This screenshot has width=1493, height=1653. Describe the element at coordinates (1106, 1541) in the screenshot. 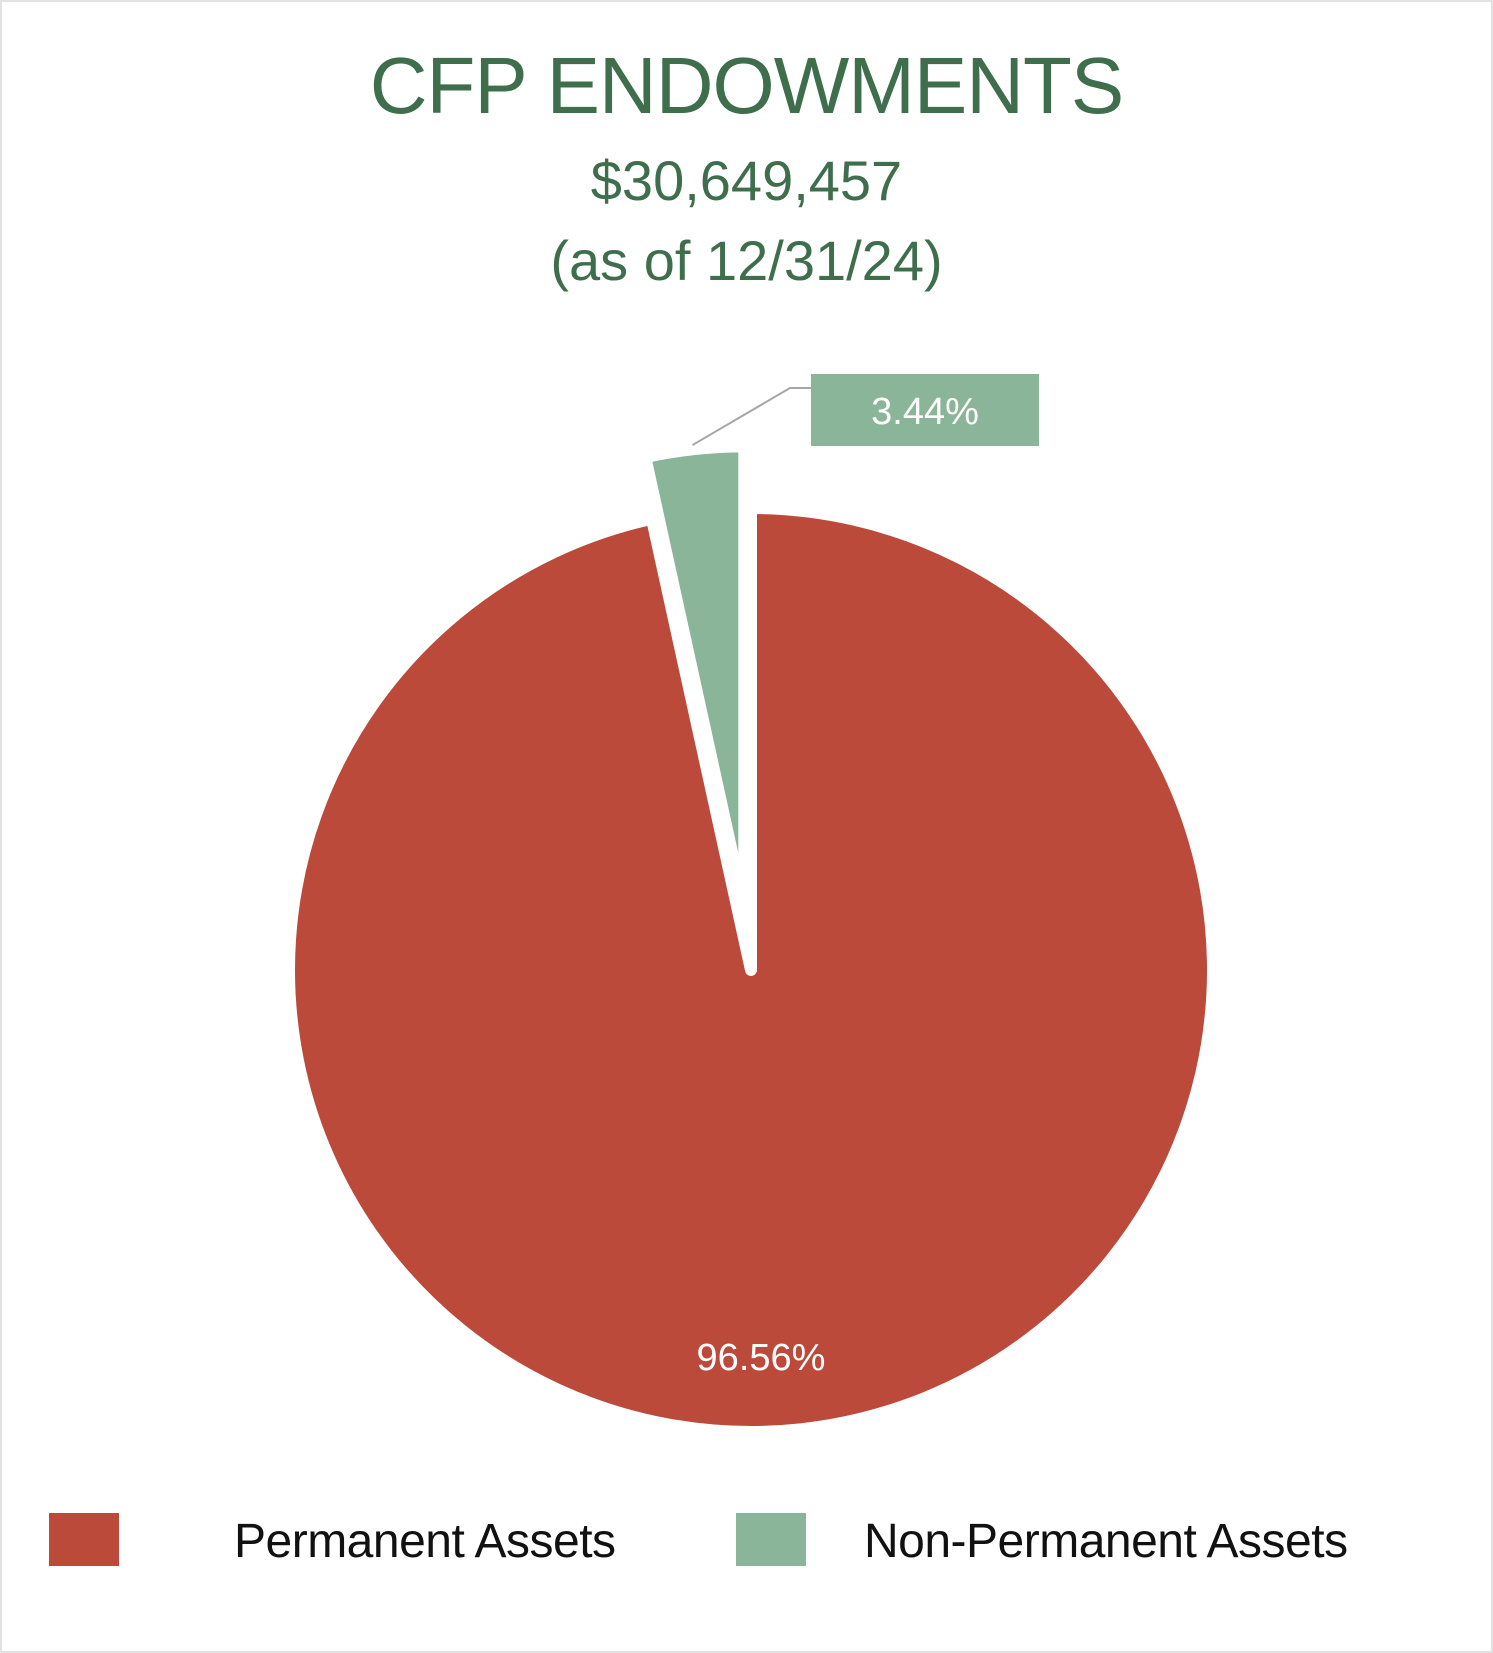

I see `legend-label-non-permanent-assets: Non-Permanent Assets` at that location.